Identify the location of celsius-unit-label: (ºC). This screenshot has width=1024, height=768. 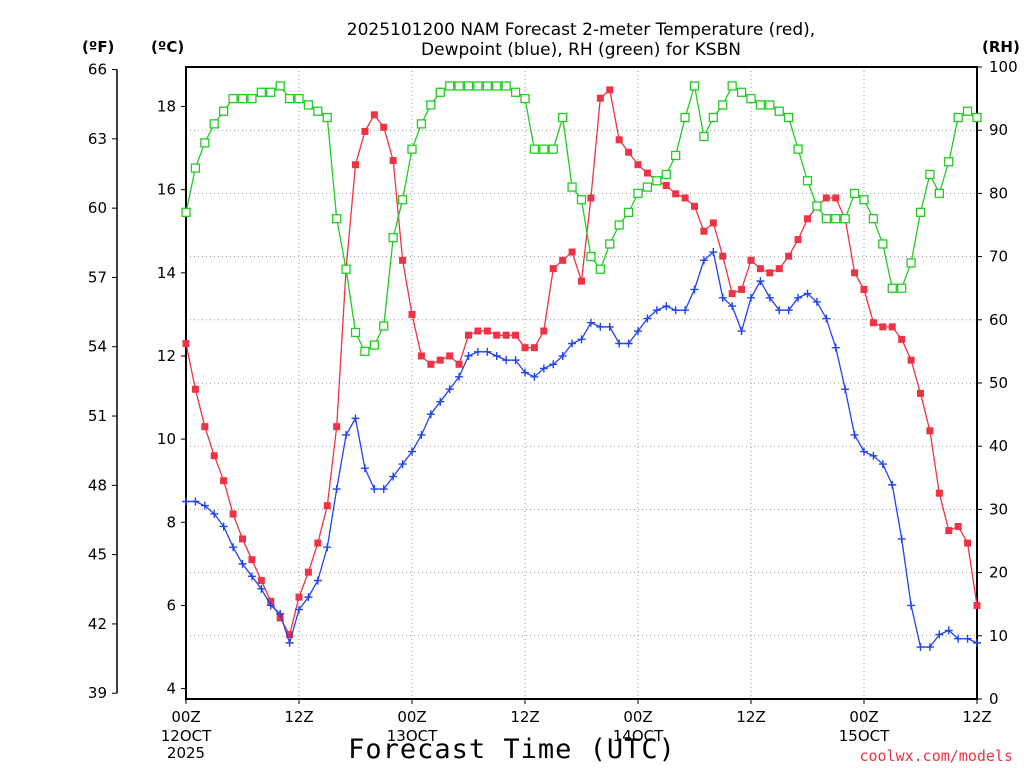
(167, 47).